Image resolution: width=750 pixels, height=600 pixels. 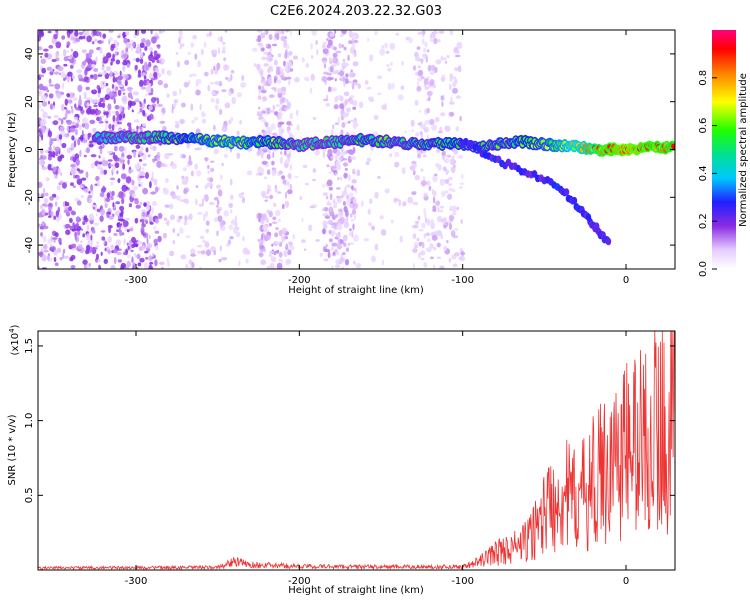 I want to click on y-tick-label: 1.0, so click(x=29, y=421).